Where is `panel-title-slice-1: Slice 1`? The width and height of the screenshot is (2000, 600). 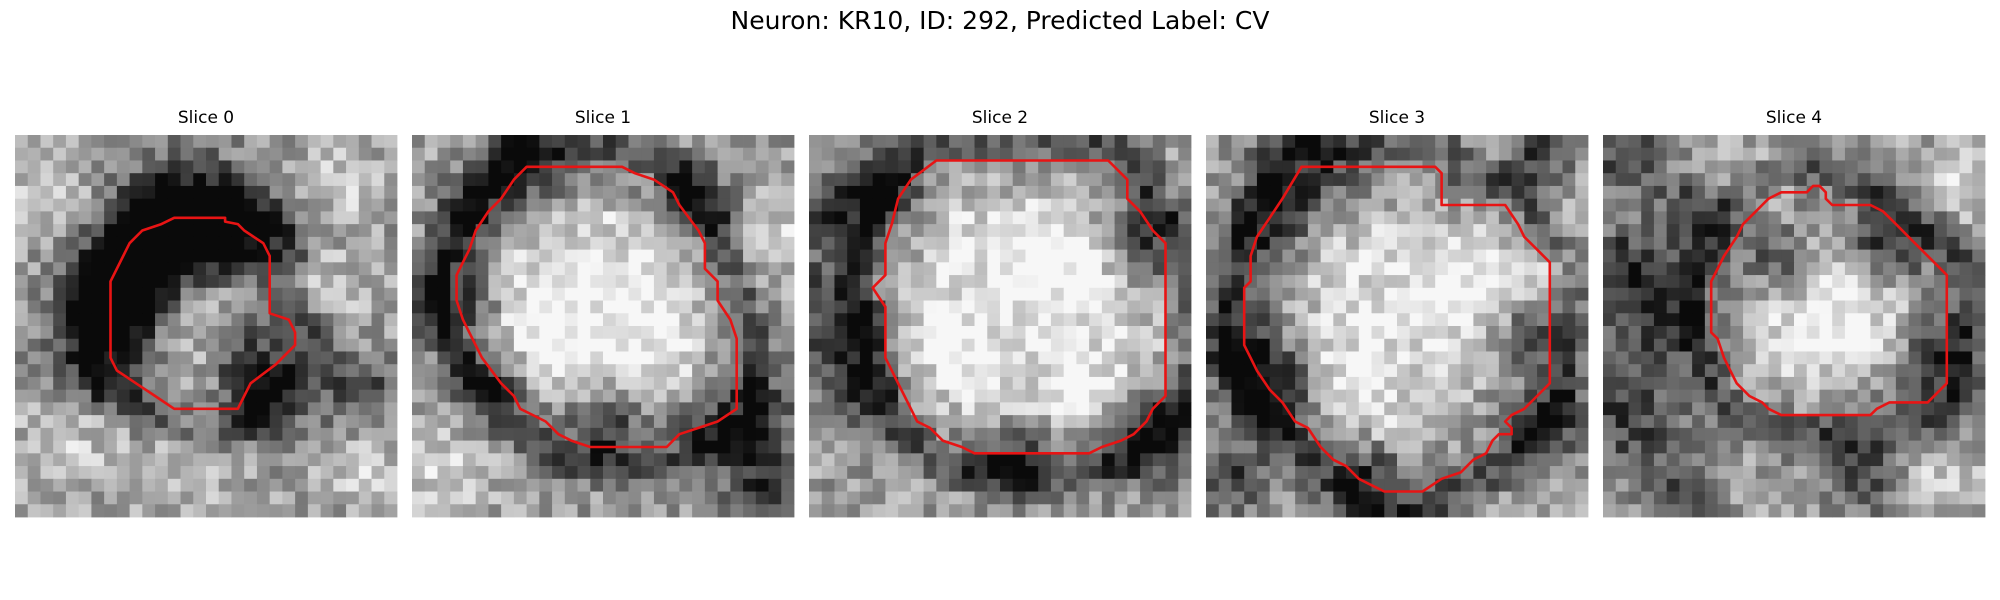
panel-title-slice-1: Slice 1 is located at coordinates (603, 118).